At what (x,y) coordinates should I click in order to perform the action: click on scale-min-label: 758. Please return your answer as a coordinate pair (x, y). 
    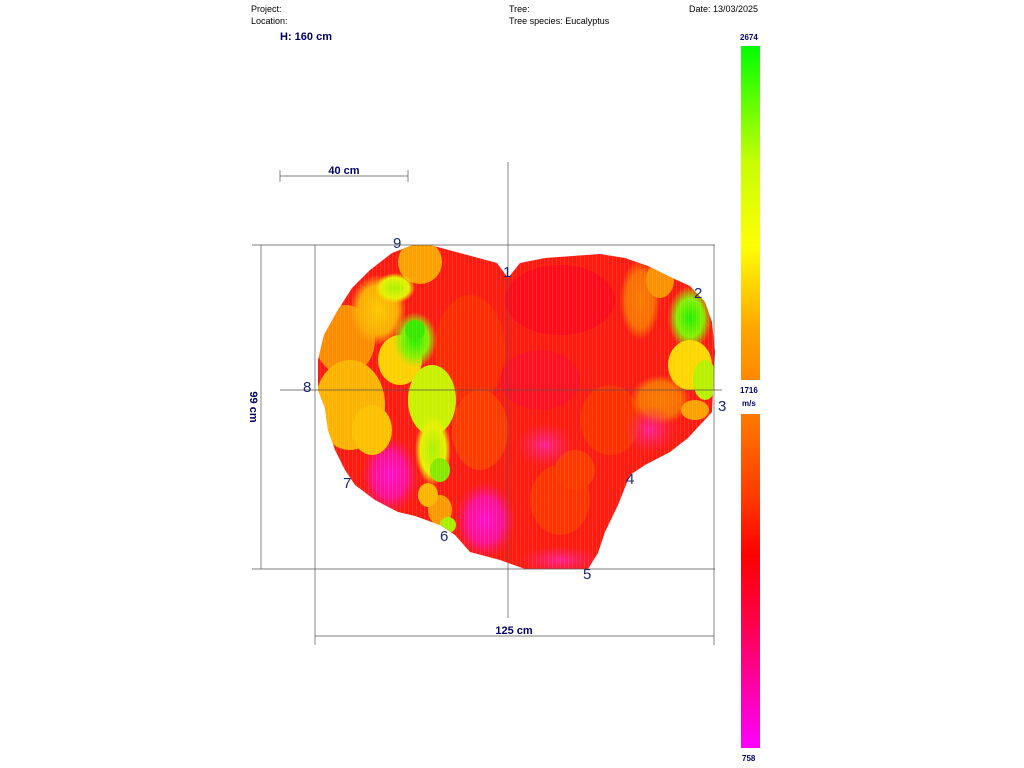
    Looking at the image, I should click on (749, 758).